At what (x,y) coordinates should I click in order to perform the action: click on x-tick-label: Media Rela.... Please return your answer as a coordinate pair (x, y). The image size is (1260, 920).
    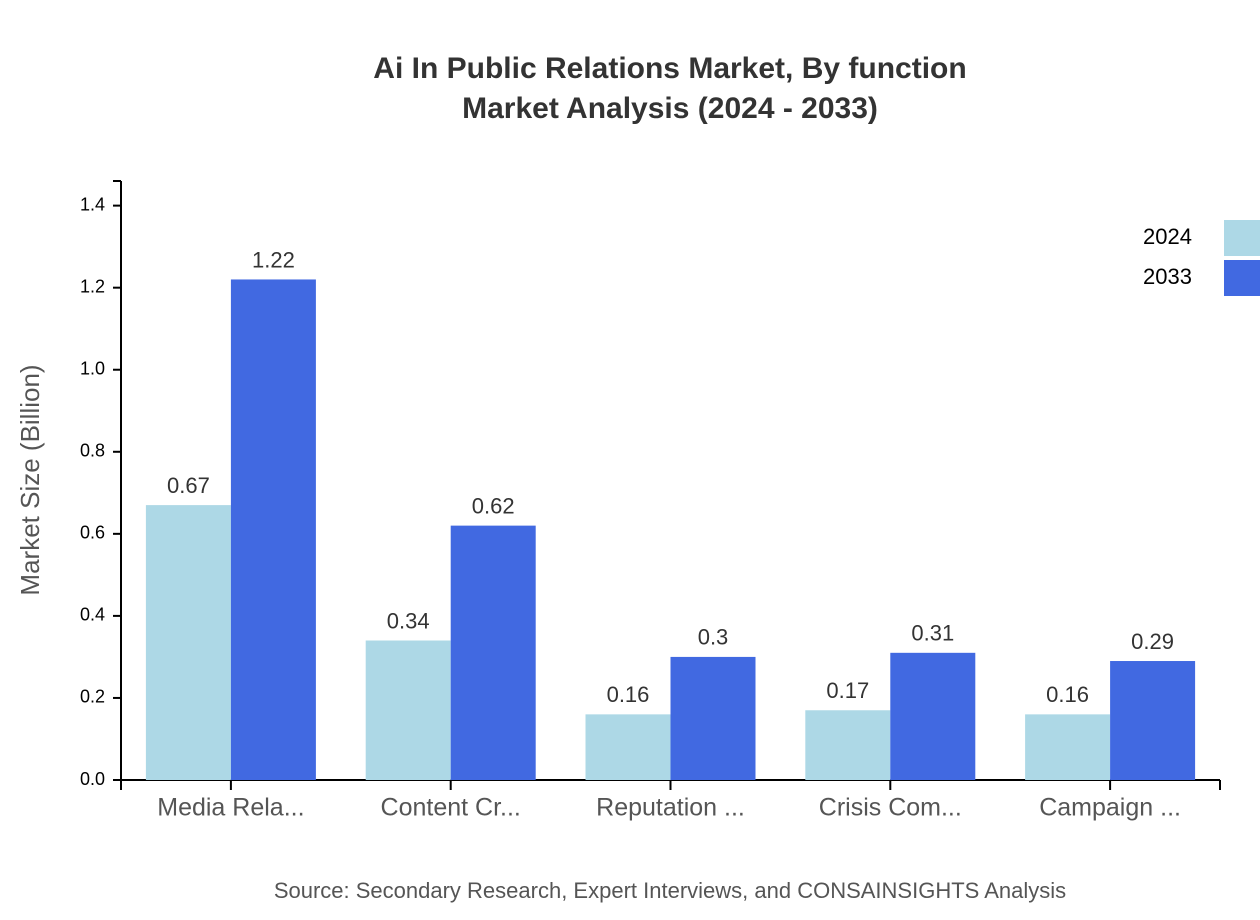
    Looking at the image, I should click on (230, 808).